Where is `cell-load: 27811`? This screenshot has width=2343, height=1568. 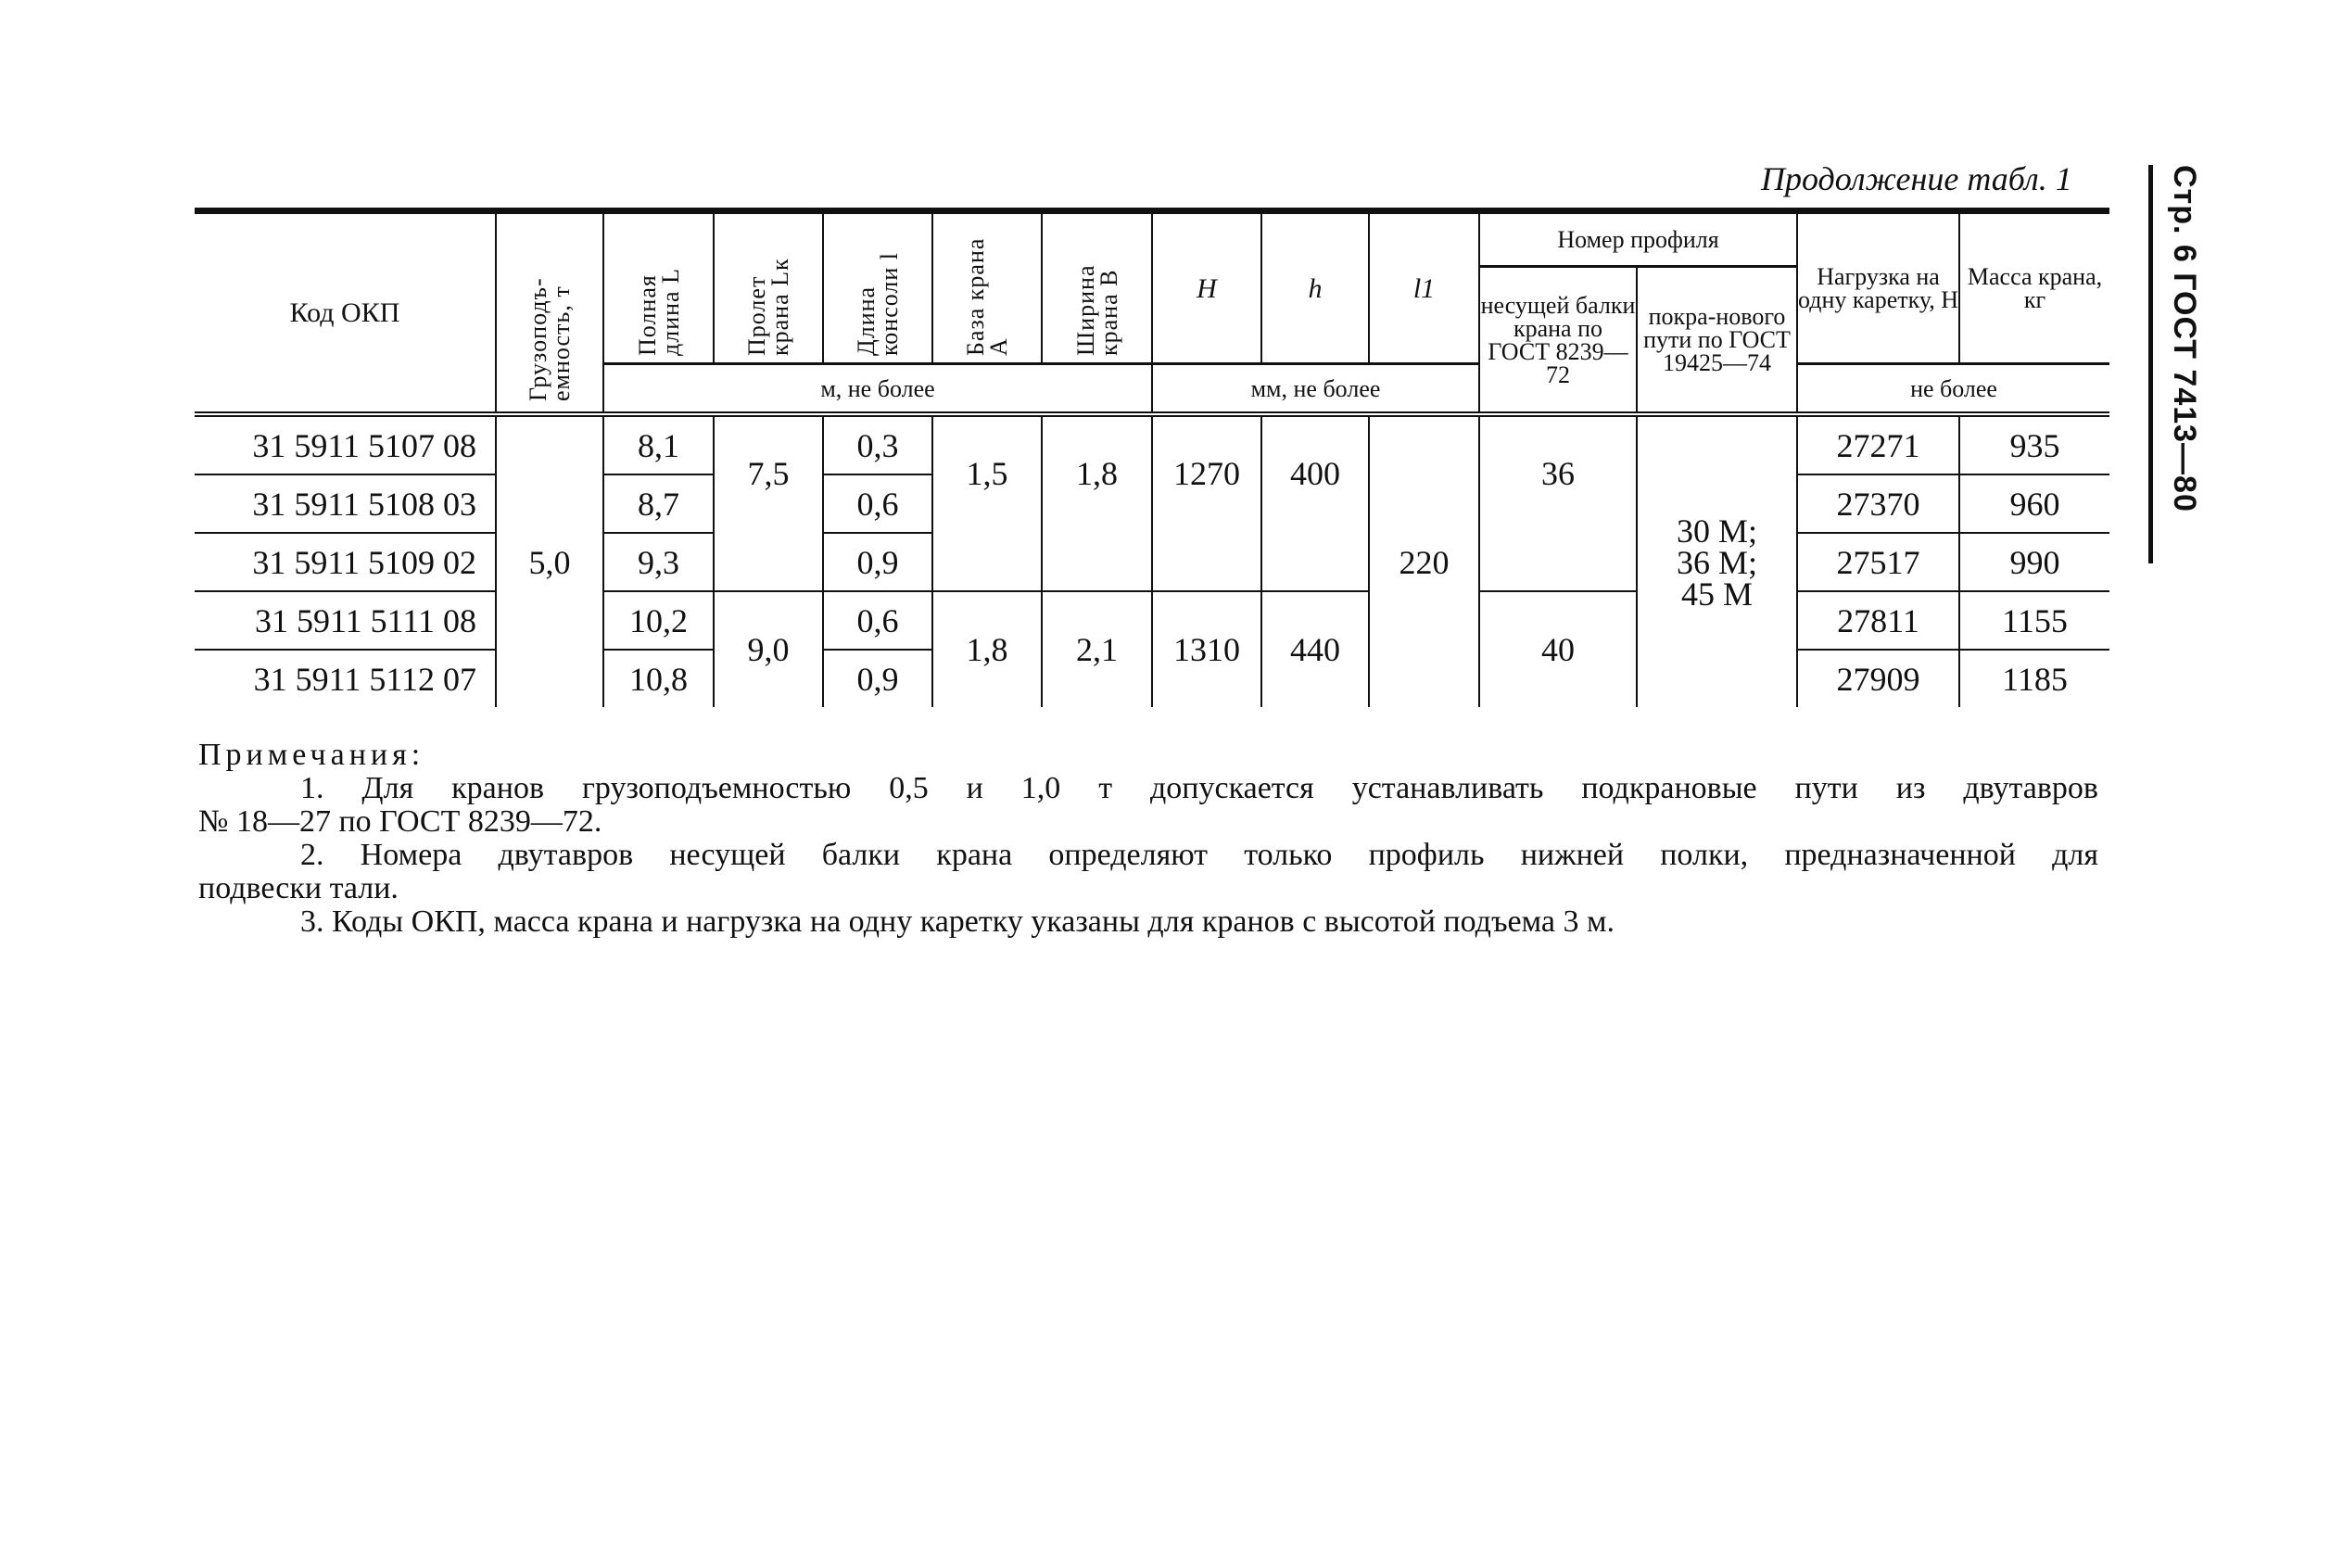
cell-load: 27811 is located at coordinates (1878, 621).